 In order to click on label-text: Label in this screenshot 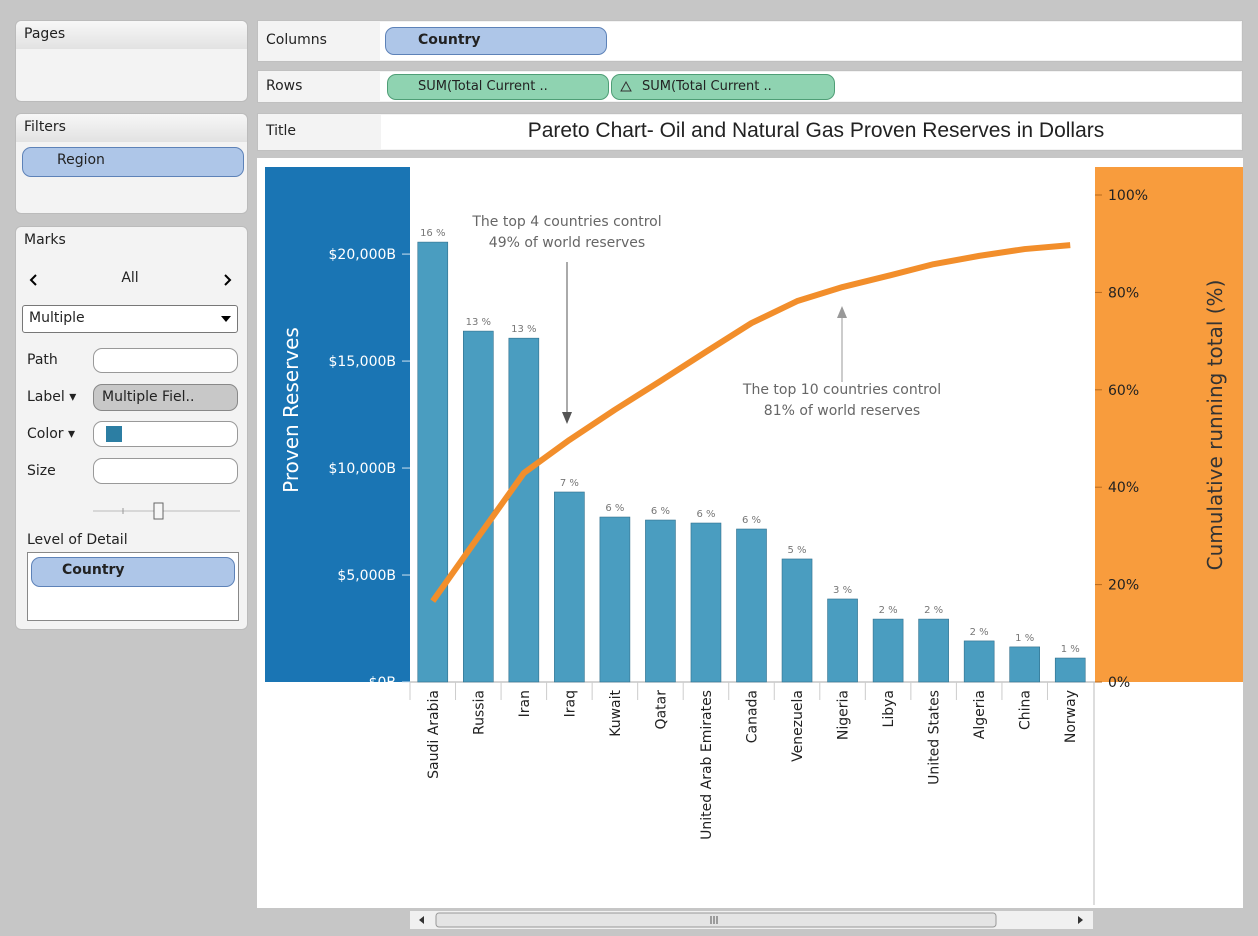, I will do `click(46, 397)`.